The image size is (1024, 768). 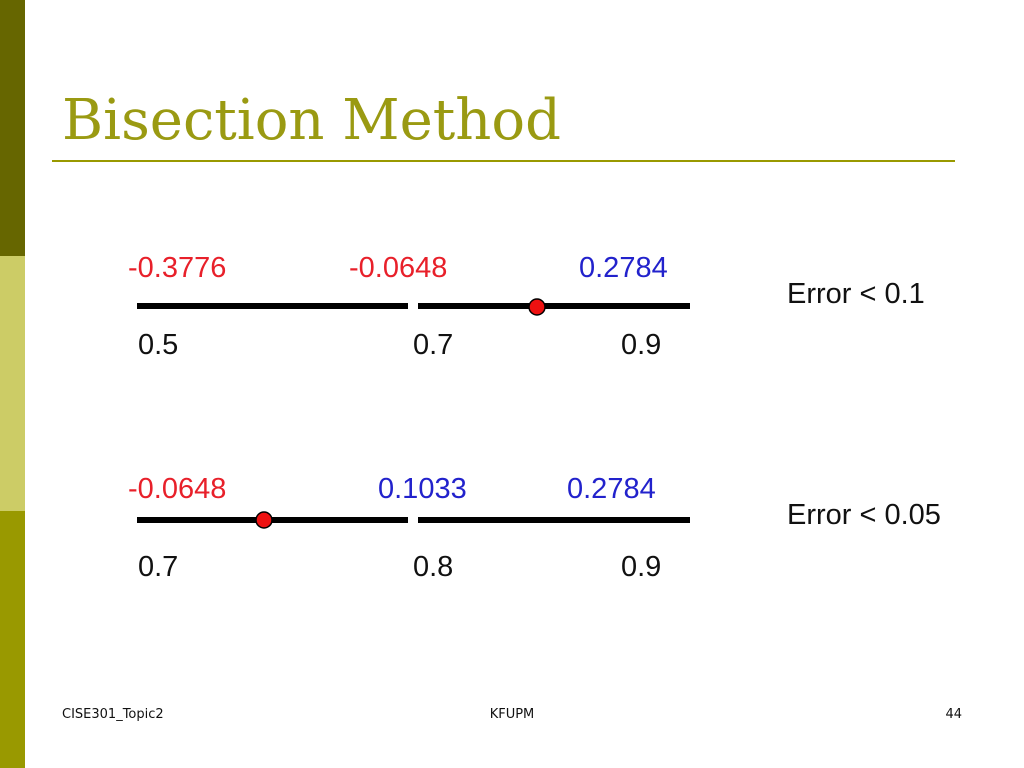 I want to click on footer-center: KFUPM, so click(x=512, y=714).